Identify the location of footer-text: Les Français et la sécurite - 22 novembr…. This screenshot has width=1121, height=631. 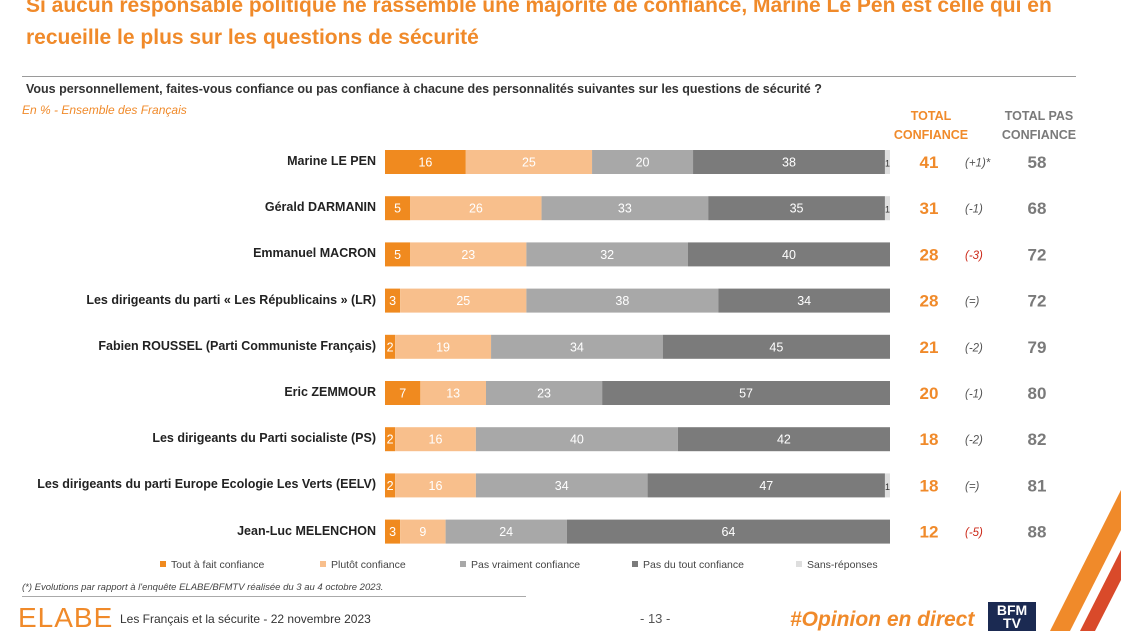
(245, 619).